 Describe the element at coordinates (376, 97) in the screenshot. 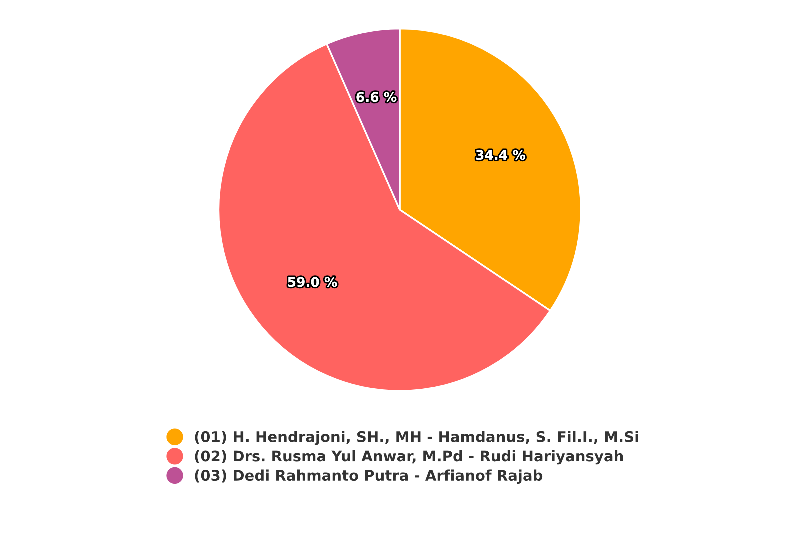

I see `data-label: 6.6 %` at that location.